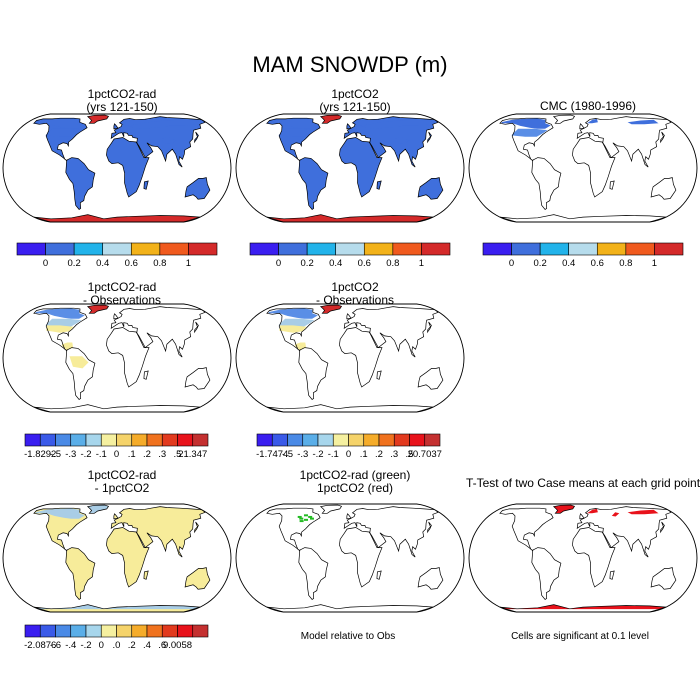 This screenshot has width=700, height=700. I want to click on snow-field-canada, so click(60, 513).